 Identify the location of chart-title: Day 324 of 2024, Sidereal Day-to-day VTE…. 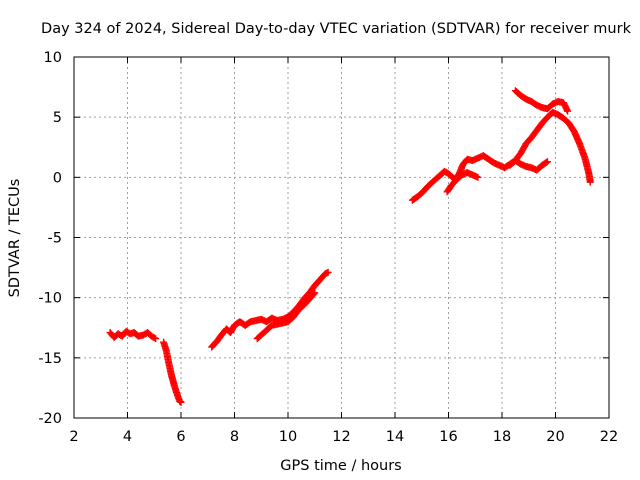
(336, 29).